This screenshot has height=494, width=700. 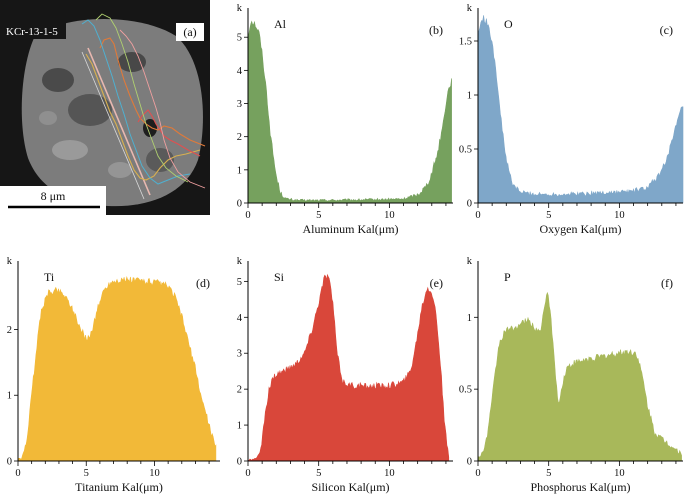 I want to click on panel-silicon: 0 5 10 0 1 2 3 4 5 k Si (e) Silicon Kal(μm), so click(x=345, y=375).